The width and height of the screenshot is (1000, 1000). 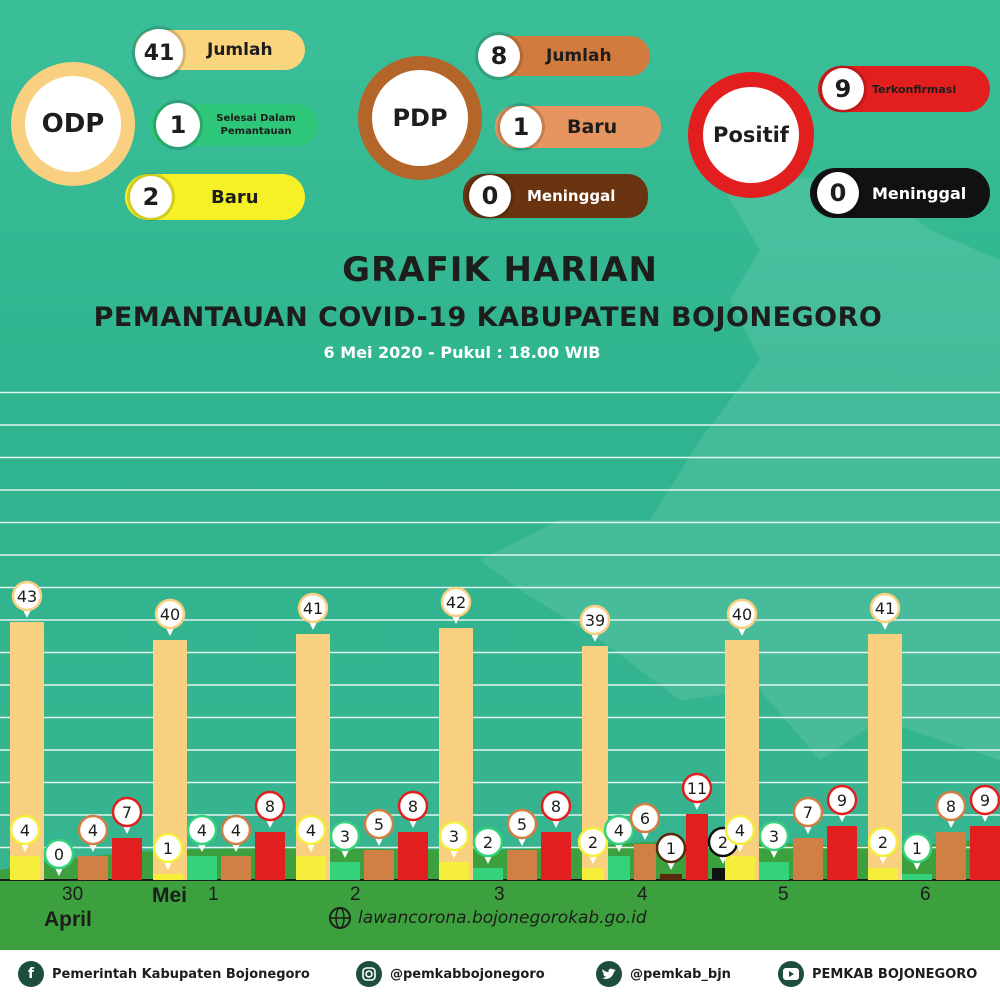 I want to click on pdp-total-value: 8, so click(x=499, y=56).